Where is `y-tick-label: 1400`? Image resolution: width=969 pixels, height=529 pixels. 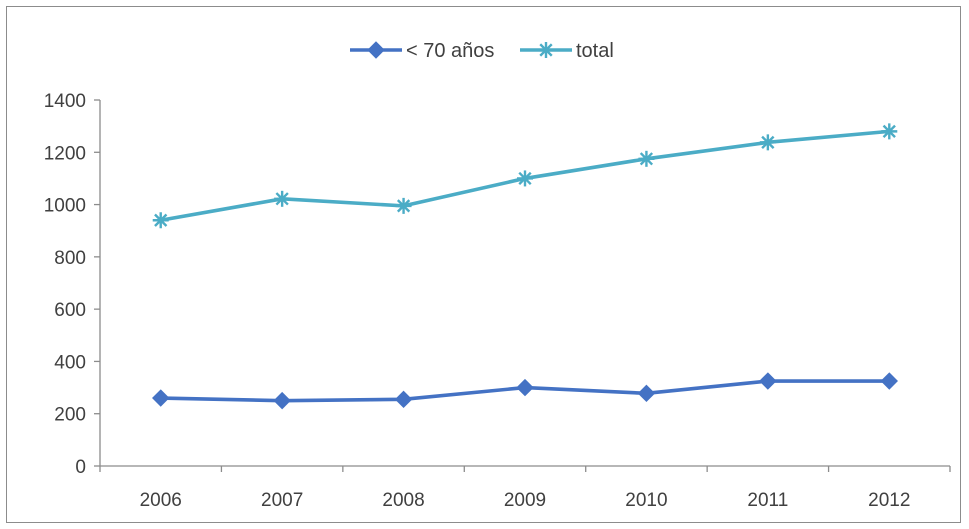 y-tick-label: 1400 is located at coordinates (65, 101).